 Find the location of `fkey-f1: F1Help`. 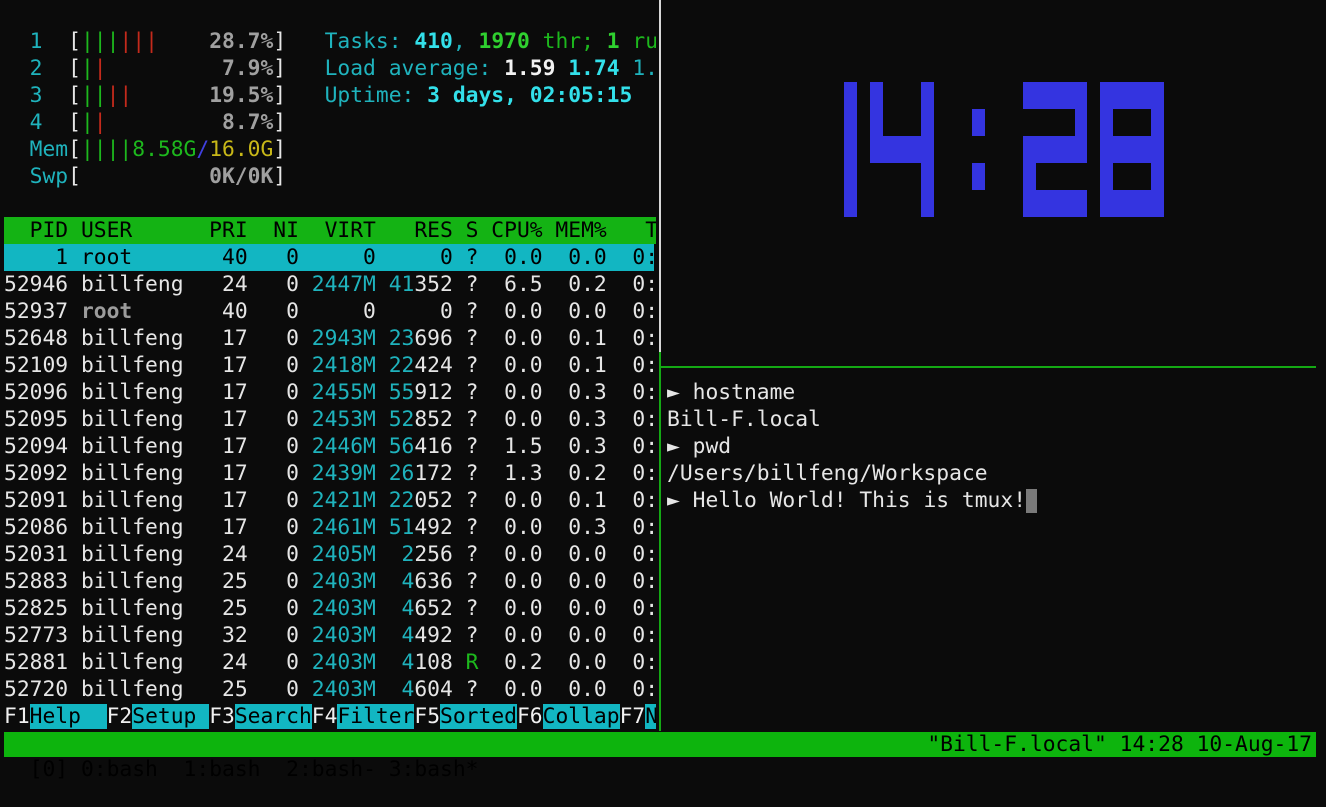

fkey-f1: F1Help is located at coordinates (55, 716).